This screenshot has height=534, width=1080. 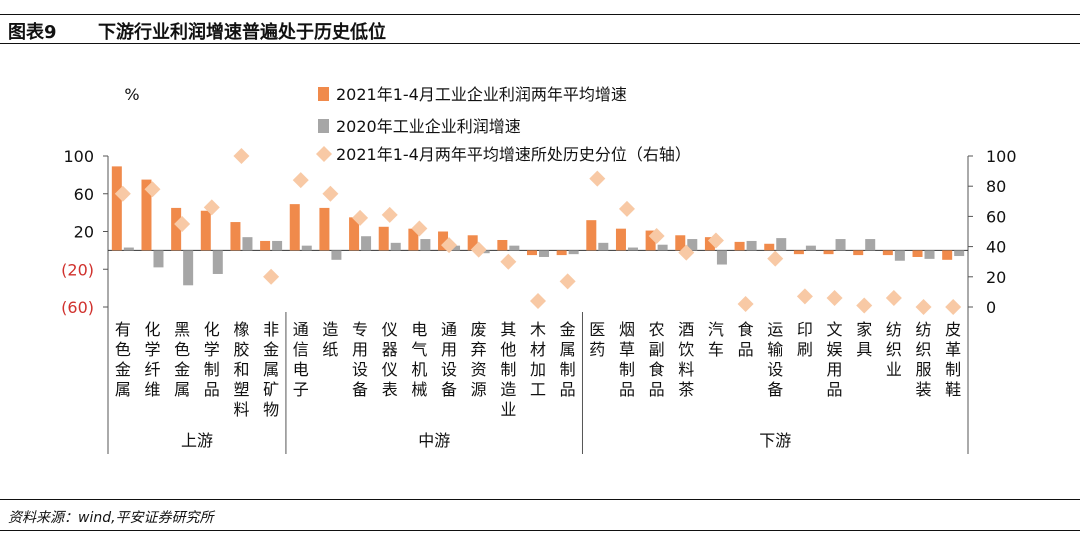 I want to click on category-label: 烟草制品, so click(x=627, y=359).